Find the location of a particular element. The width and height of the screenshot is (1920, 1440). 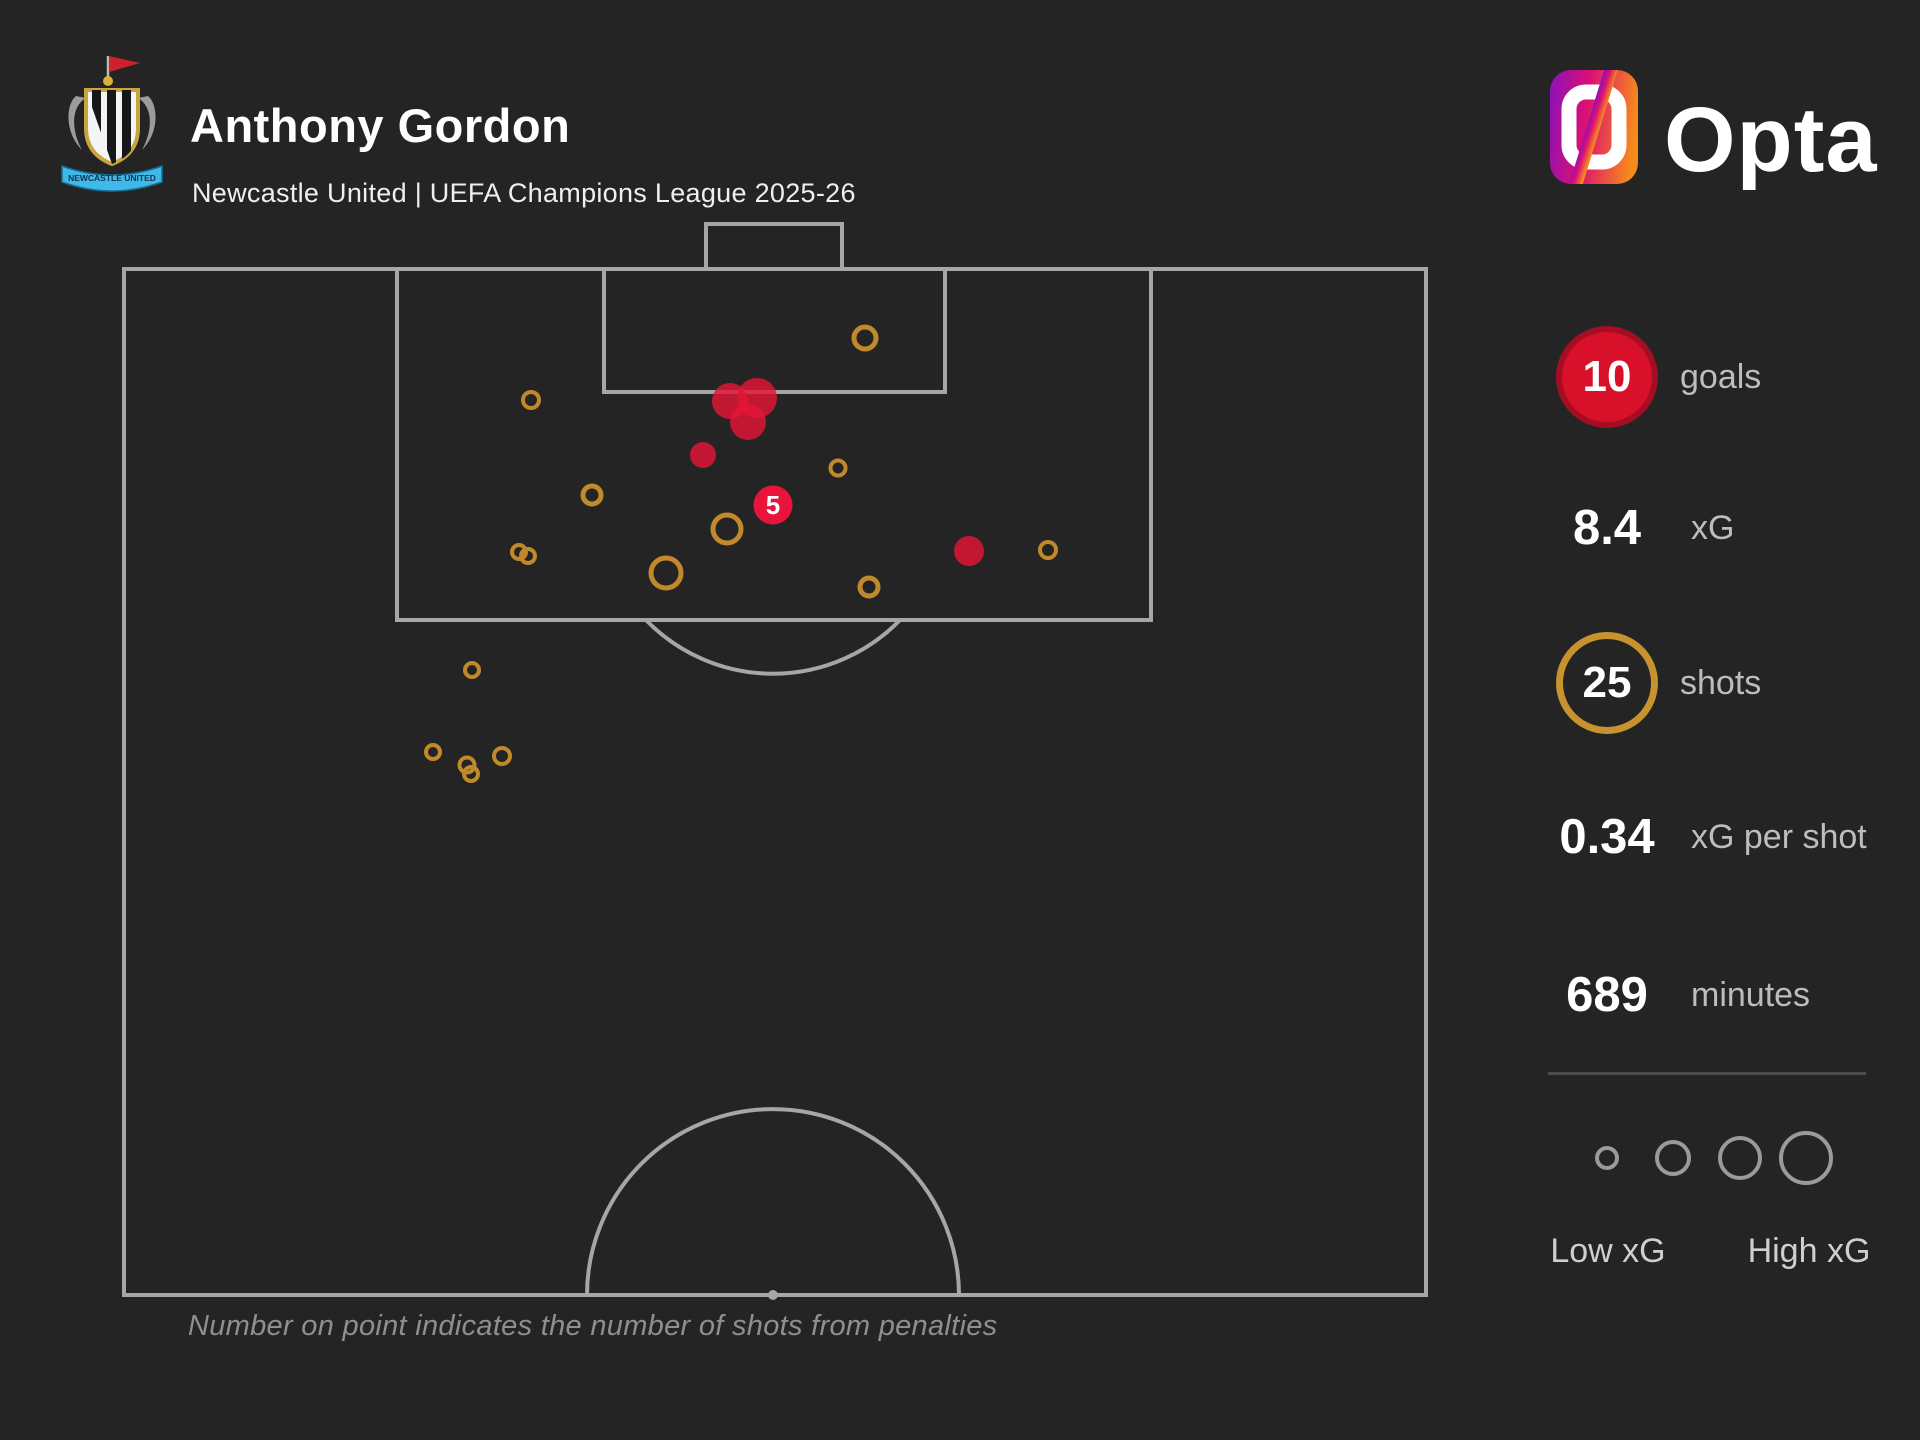

penalty-count-label: 5 is located at coordinates (773, 505).